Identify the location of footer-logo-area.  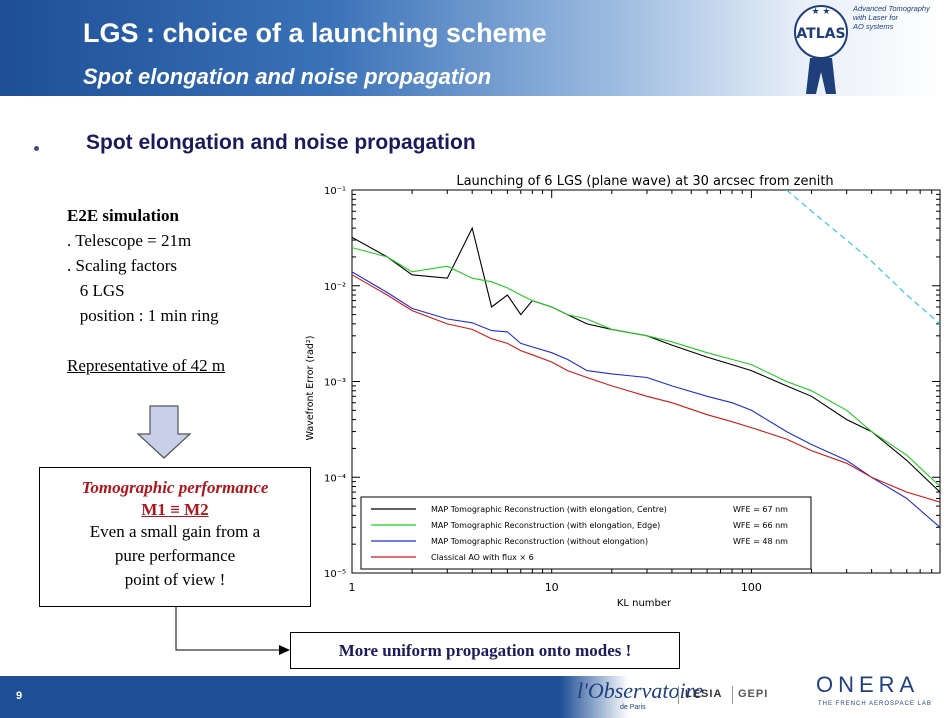
(752, 697).